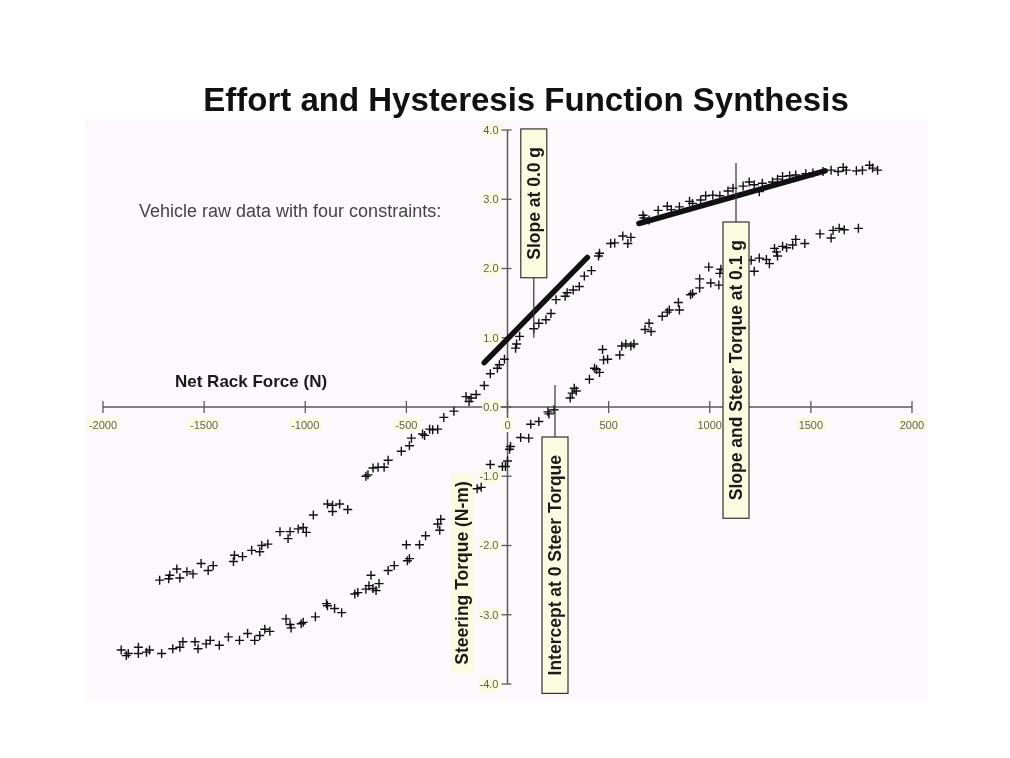 The image size is (1010, 758). What do you see at coordinates (406, 425) in the screenshot?
I see `x-tick-label: -500` at bounding box center [406, 425].